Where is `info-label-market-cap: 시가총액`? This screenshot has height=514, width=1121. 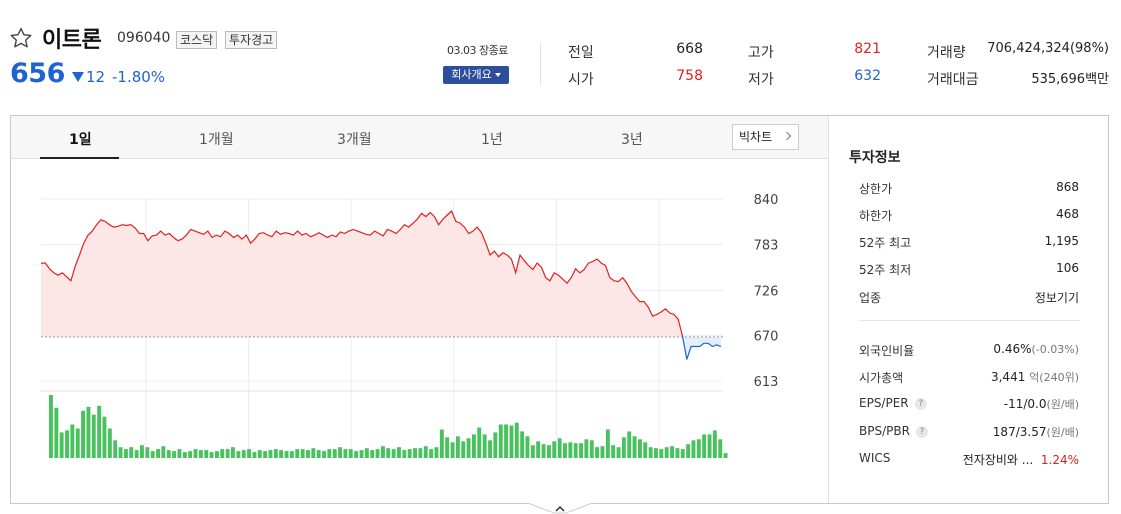 info-label-market-cap: 시가총액 is located at coordinates (881, 378).